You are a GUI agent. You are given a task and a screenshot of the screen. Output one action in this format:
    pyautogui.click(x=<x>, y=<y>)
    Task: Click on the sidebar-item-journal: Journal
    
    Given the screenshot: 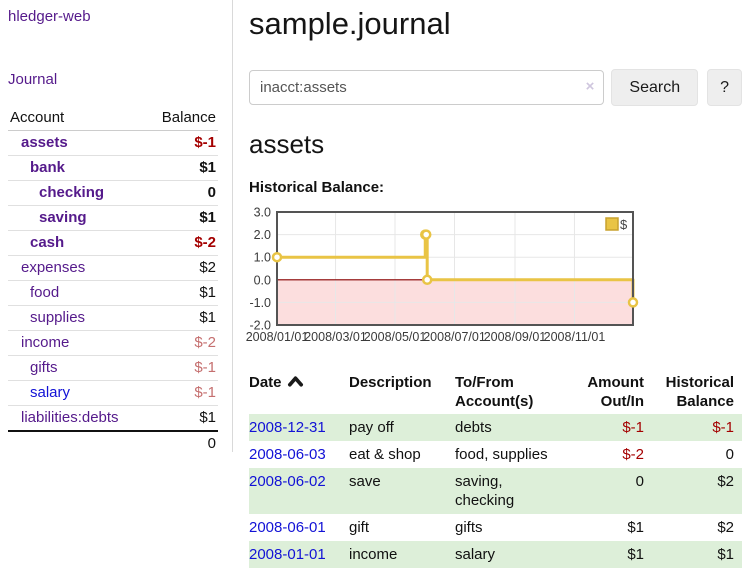 What is the action you would take?
    pyautogui.click(x=33, y=79)
    